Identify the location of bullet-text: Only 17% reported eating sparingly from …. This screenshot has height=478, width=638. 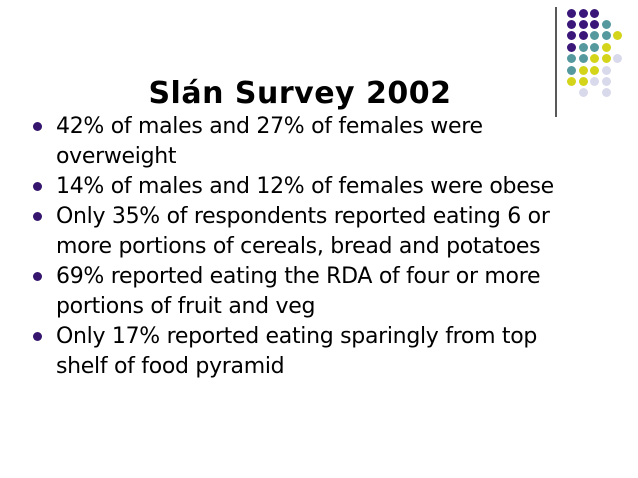
(296, 352).